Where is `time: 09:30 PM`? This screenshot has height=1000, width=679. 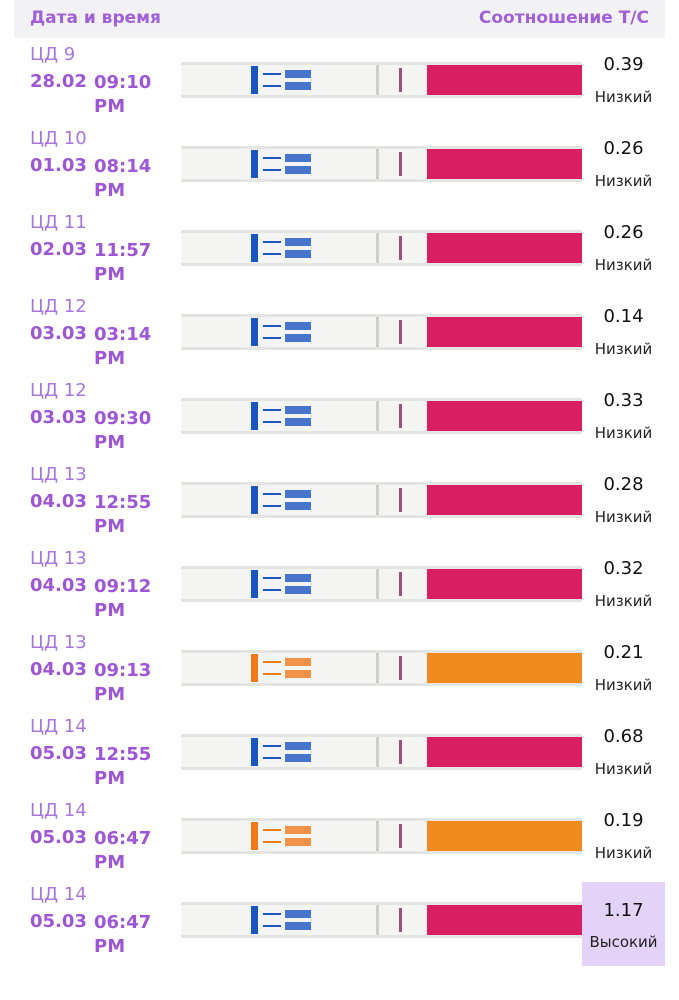 time: 09:30 PM is located at coordinates (123, 430).